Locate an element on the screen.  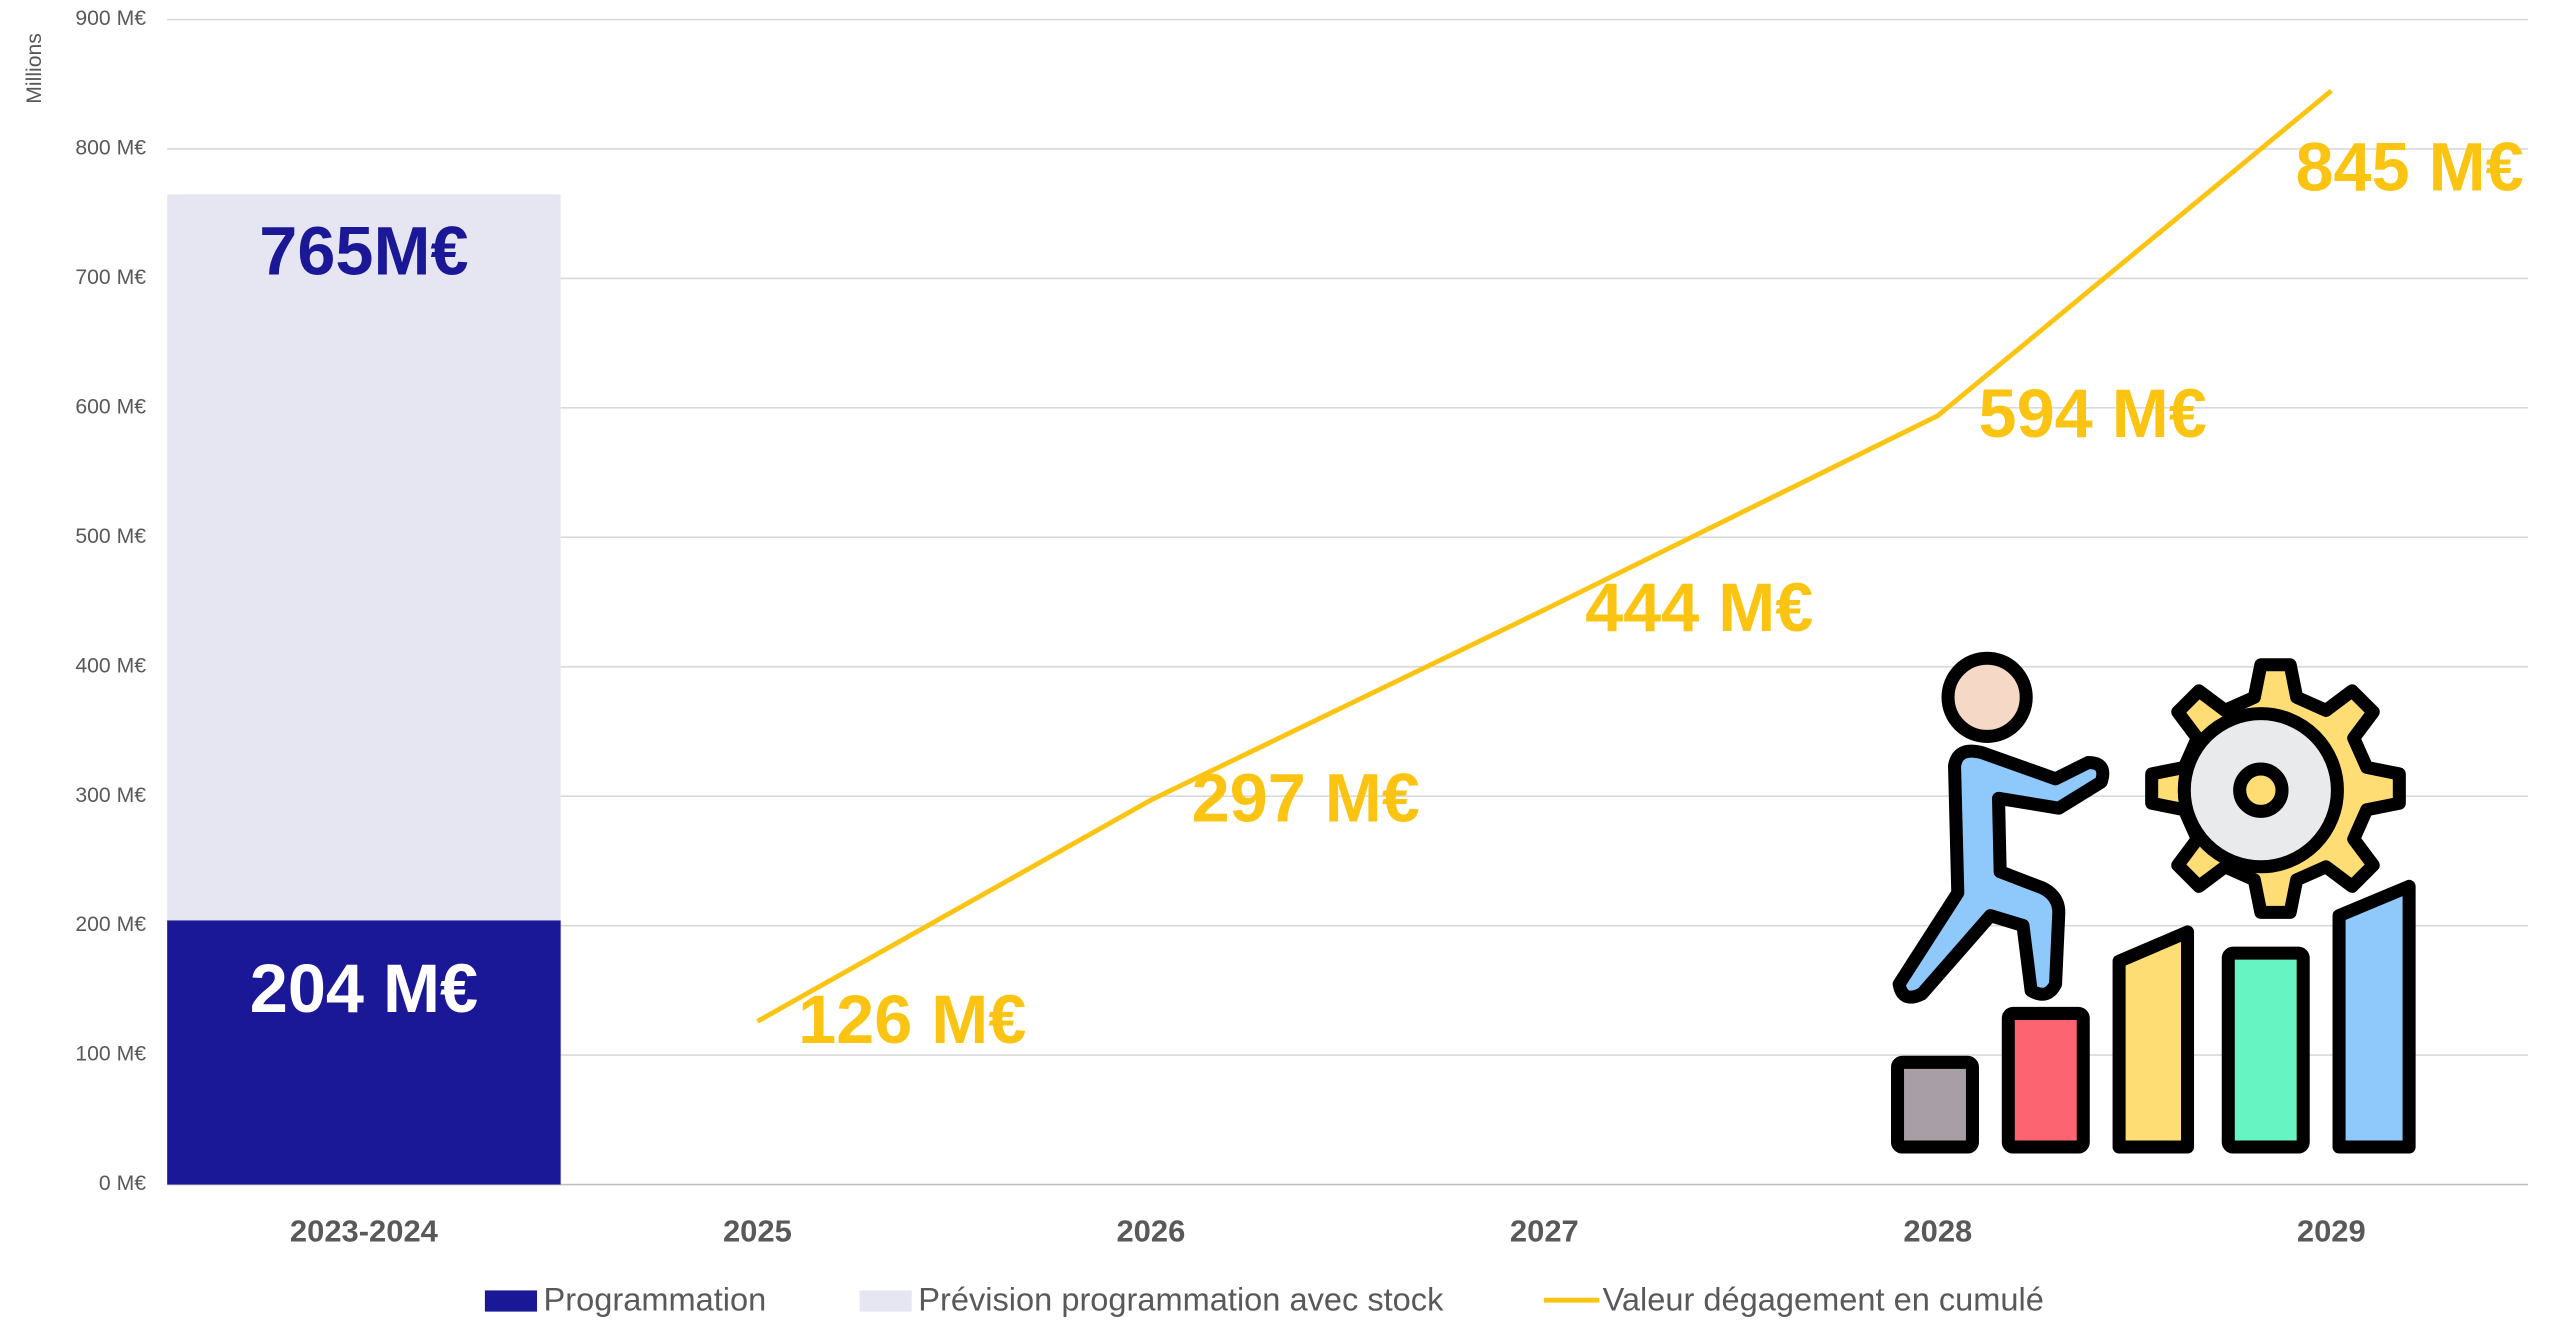
value-label: 594 M€ is located at coordinates (2093, 413).